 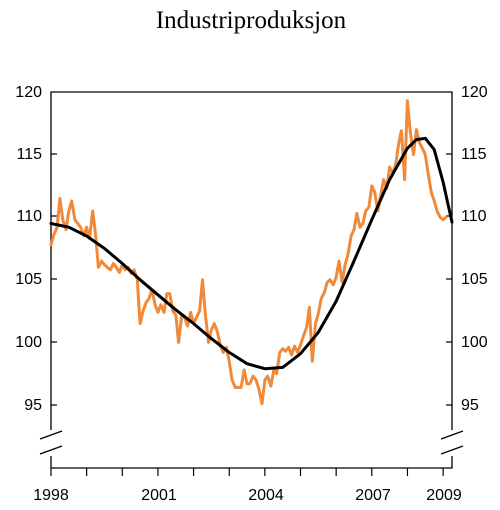 What do you see at coordinates (467, 249) in the screenshot?
I see `y-ticks-right: 95 100 105 110 115 120` at bounding box center [467, 249].